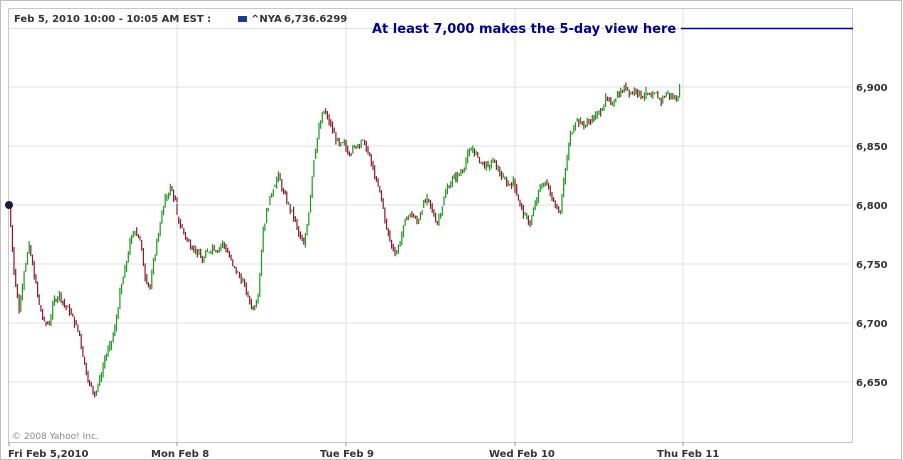 Image resolution: width=903 pixels, height=460 pixels. I want to click on x-tick-label: Fri Feb 5,2010, so click(48, 454).